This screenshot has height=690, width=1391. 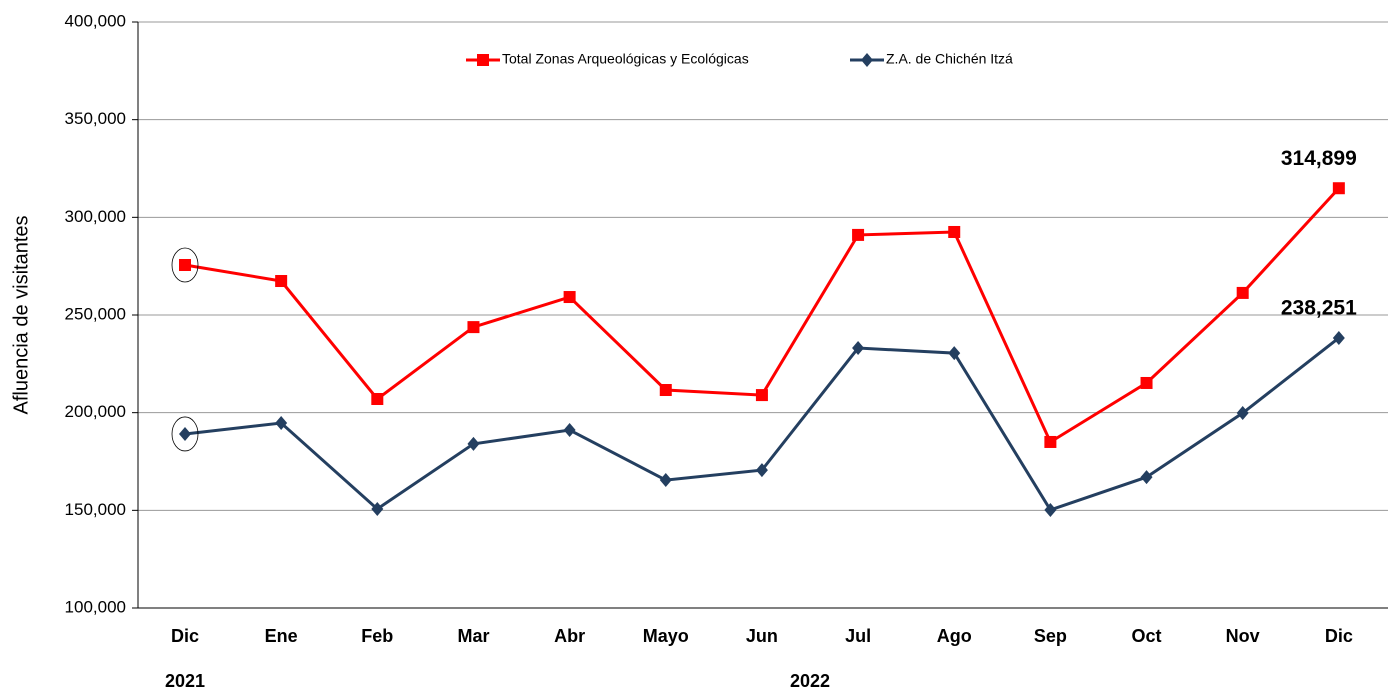 What do you see at coordinates (95, 20) in the screenshot?
I see `y-tick-label: 400,000` at bounding box center [95, 20].